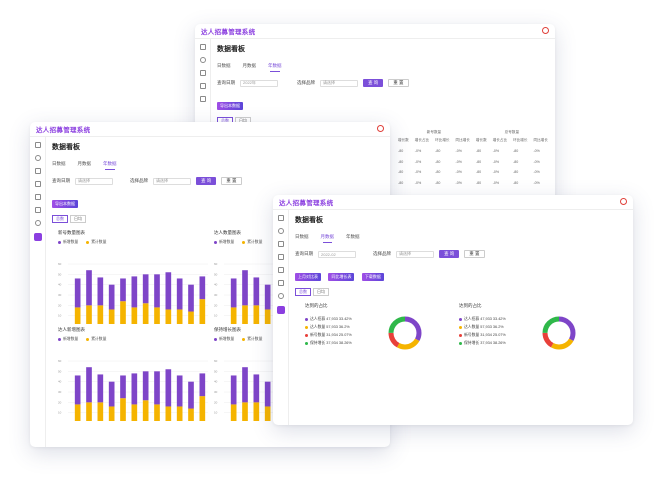 This screenshot has width=663, height=483. I want to click on table-row: -80 -0% -80 -0% -80 -0% -80 -0%, so click(473, 170).